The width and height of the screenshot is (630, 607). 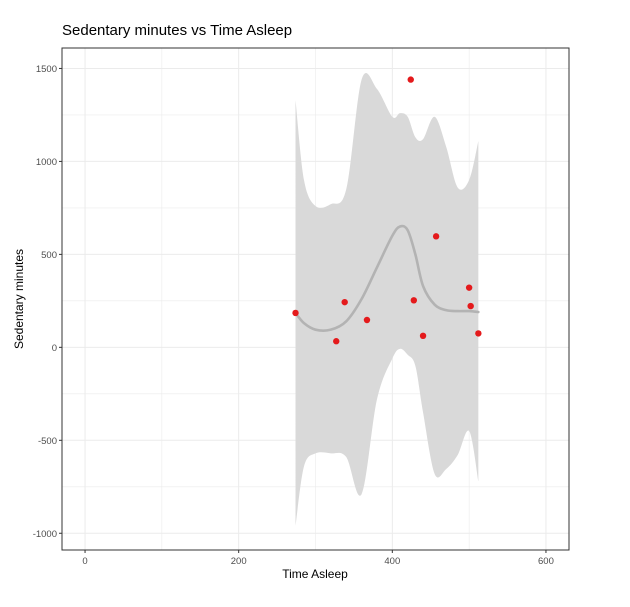 I want to click on chart-title: Sedentary minutes vs Time Asleep, so click(x=177, y=30).